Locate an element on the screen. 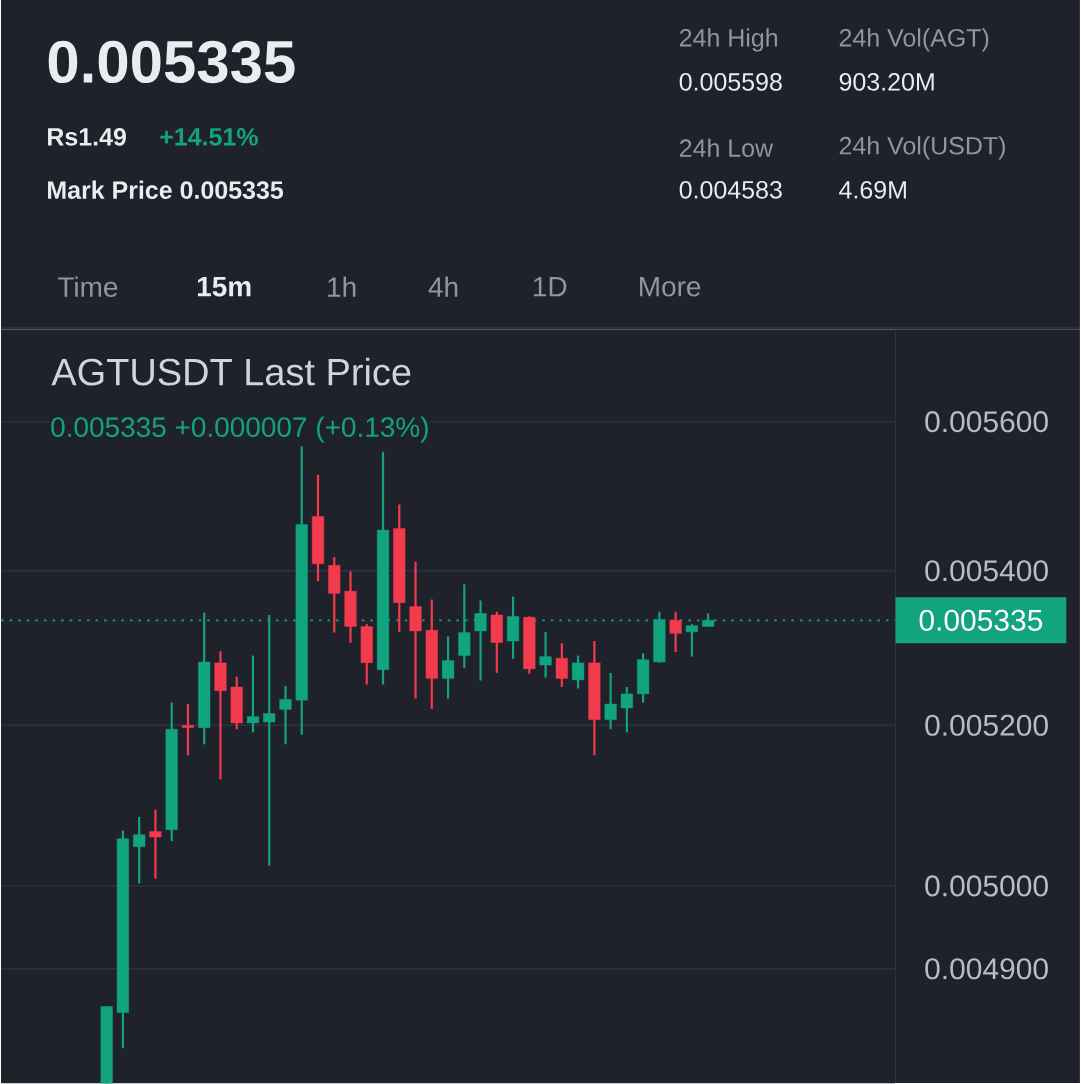  text: 24h High is located at coordinates (729, 40).